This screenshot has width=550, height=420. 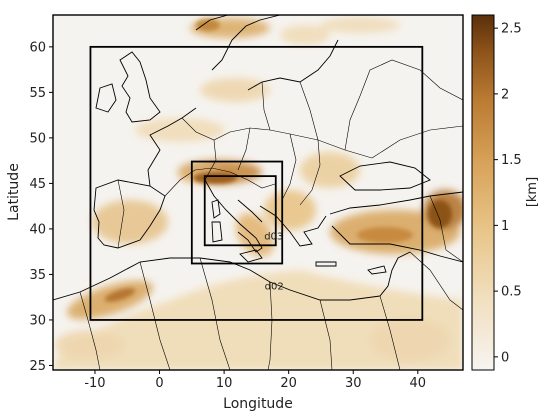 What do you see at coordinates (37, 93) in the screenshot?
I see `y-tick-label: 55` at bounding box center [37, 93].